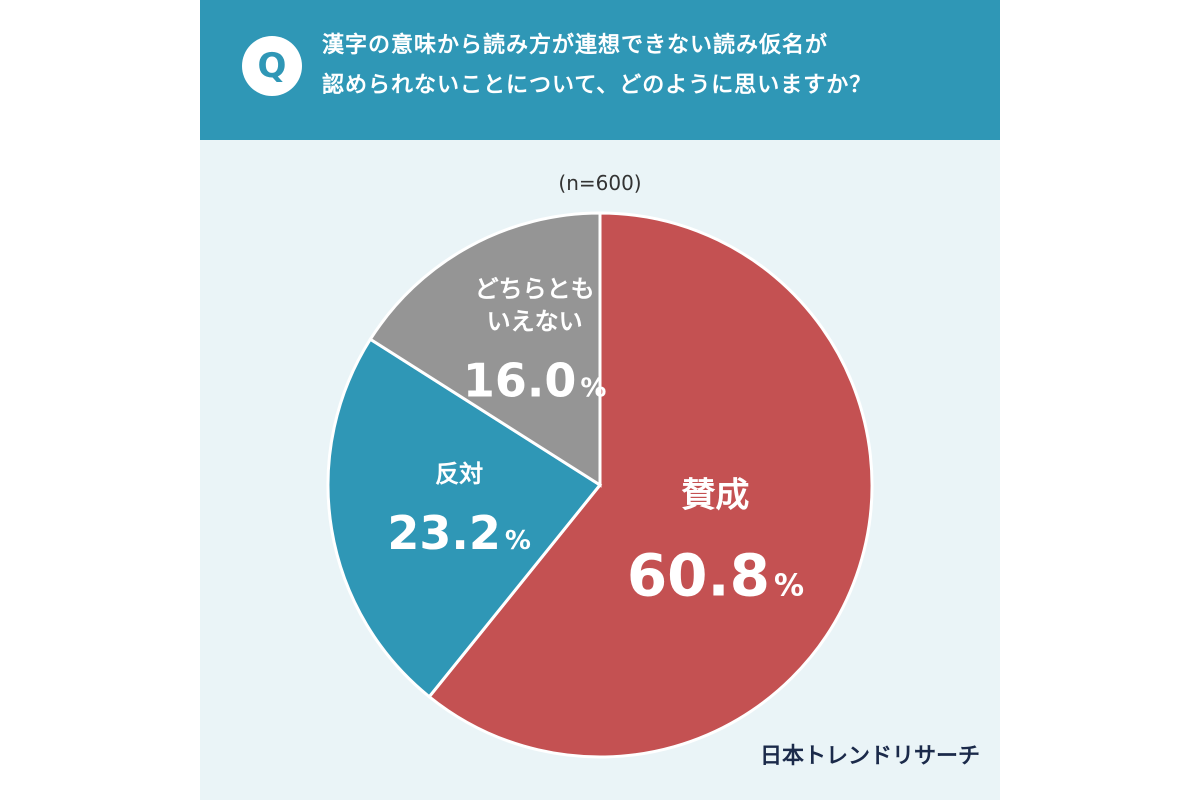 This screenshot has height=800, width=1200. Describe the element at coordinates (698, 576) in the screenshot. I see `slice-value-number: 60.8` at that location.